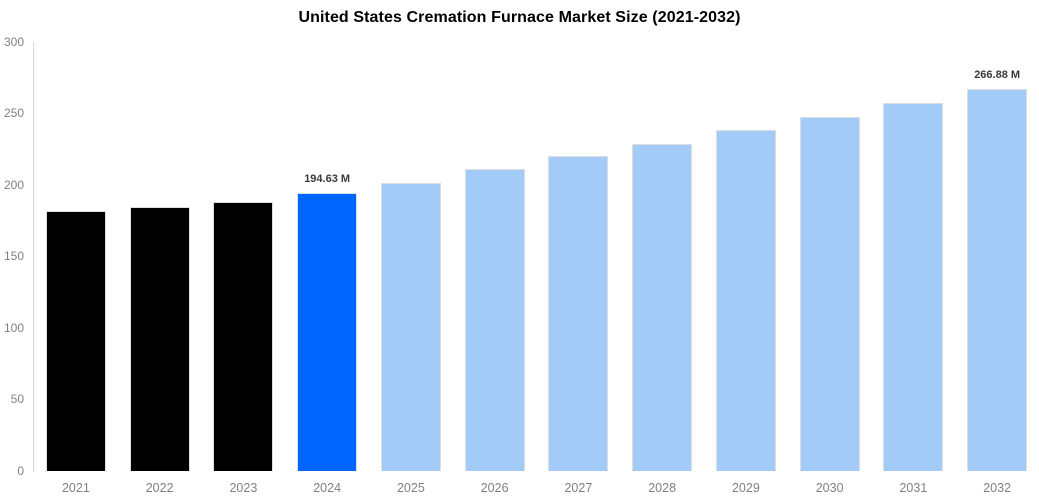 The image size is (1039, 500). Describe the element at coordinates (327, 178) in the screenshot. I see `value-label-2024: 194.63 M` at that location.